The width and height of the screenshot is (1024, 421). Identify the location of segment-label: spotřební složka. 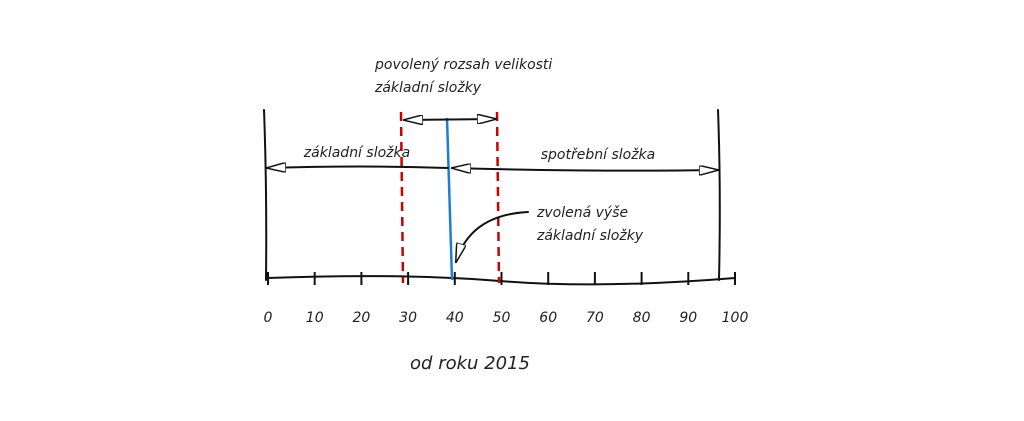
(598, 155).